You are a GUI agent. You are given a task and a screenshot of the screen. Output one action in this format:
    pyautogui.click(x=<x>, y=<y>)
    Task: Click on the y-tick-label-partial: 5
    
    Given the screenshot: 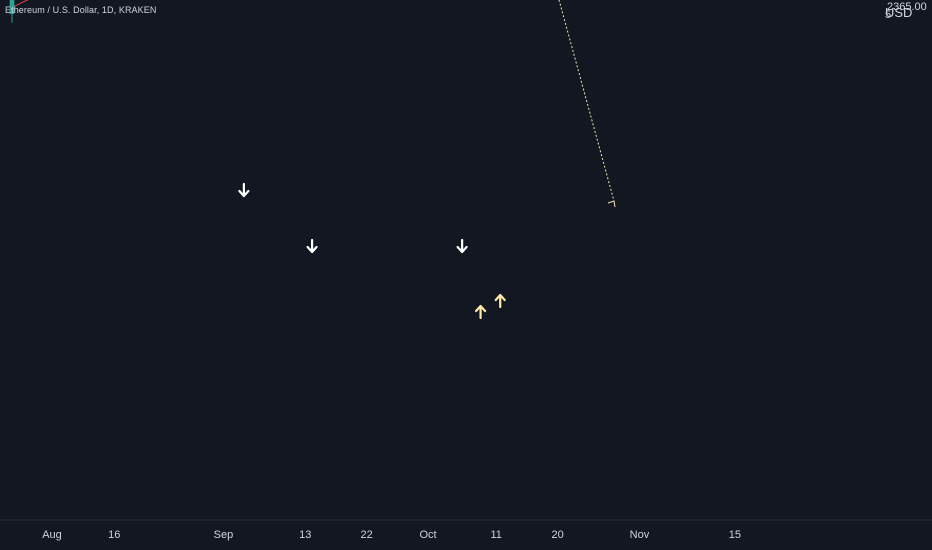 What is the action you would take?
    pyautogui.click(x=888, y=15)
    